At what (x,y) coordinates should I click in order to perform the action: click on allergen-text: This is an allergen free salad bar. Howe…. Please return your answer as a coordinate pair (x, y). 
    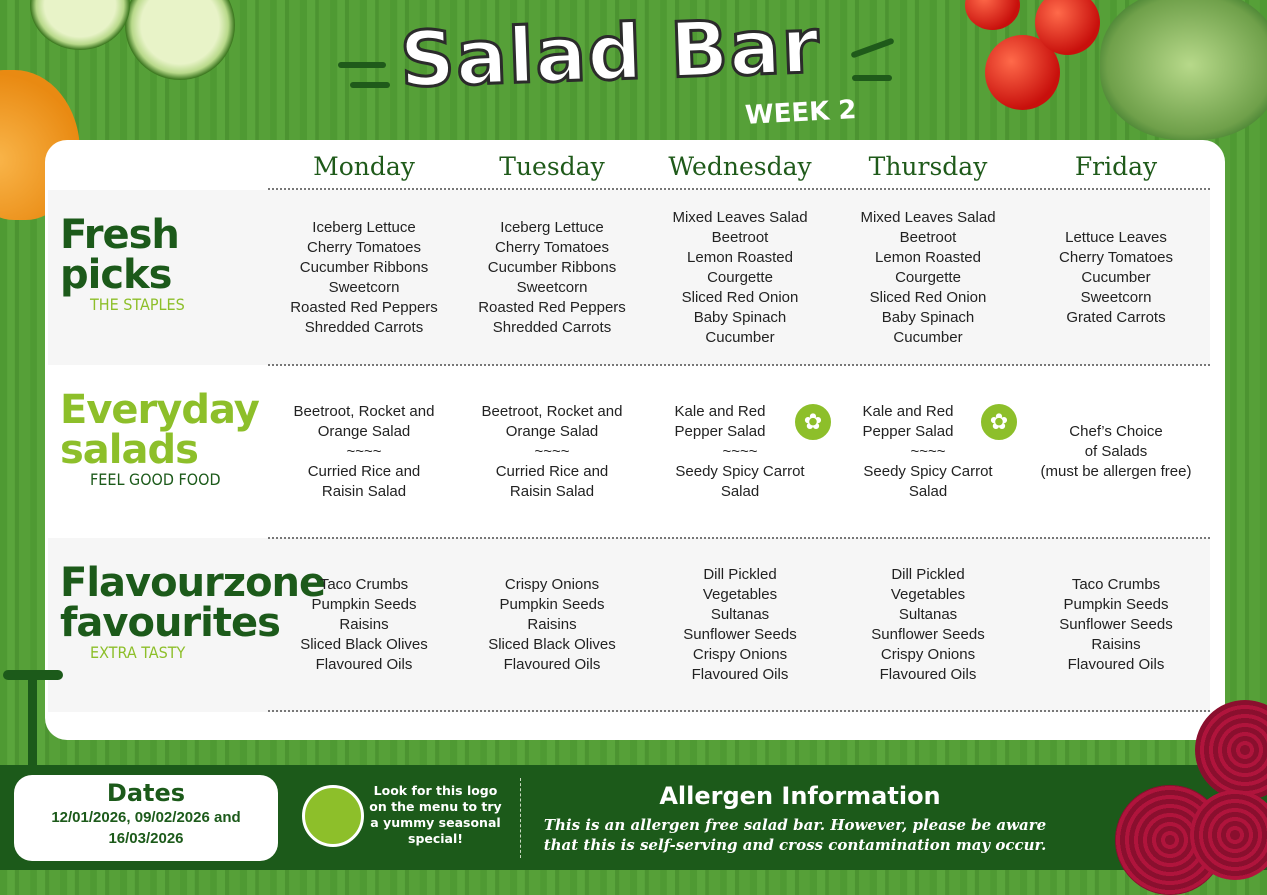
    Looking at the image, I should click on (795, 835).